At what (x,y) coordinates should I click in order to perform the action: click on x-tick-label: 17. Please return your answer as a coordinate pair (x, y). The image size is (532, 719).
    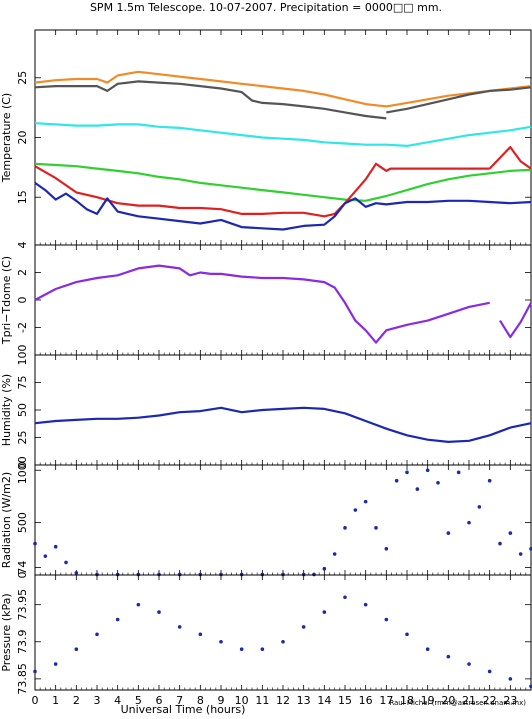
    Looking at the image, I should click on (386, 700).